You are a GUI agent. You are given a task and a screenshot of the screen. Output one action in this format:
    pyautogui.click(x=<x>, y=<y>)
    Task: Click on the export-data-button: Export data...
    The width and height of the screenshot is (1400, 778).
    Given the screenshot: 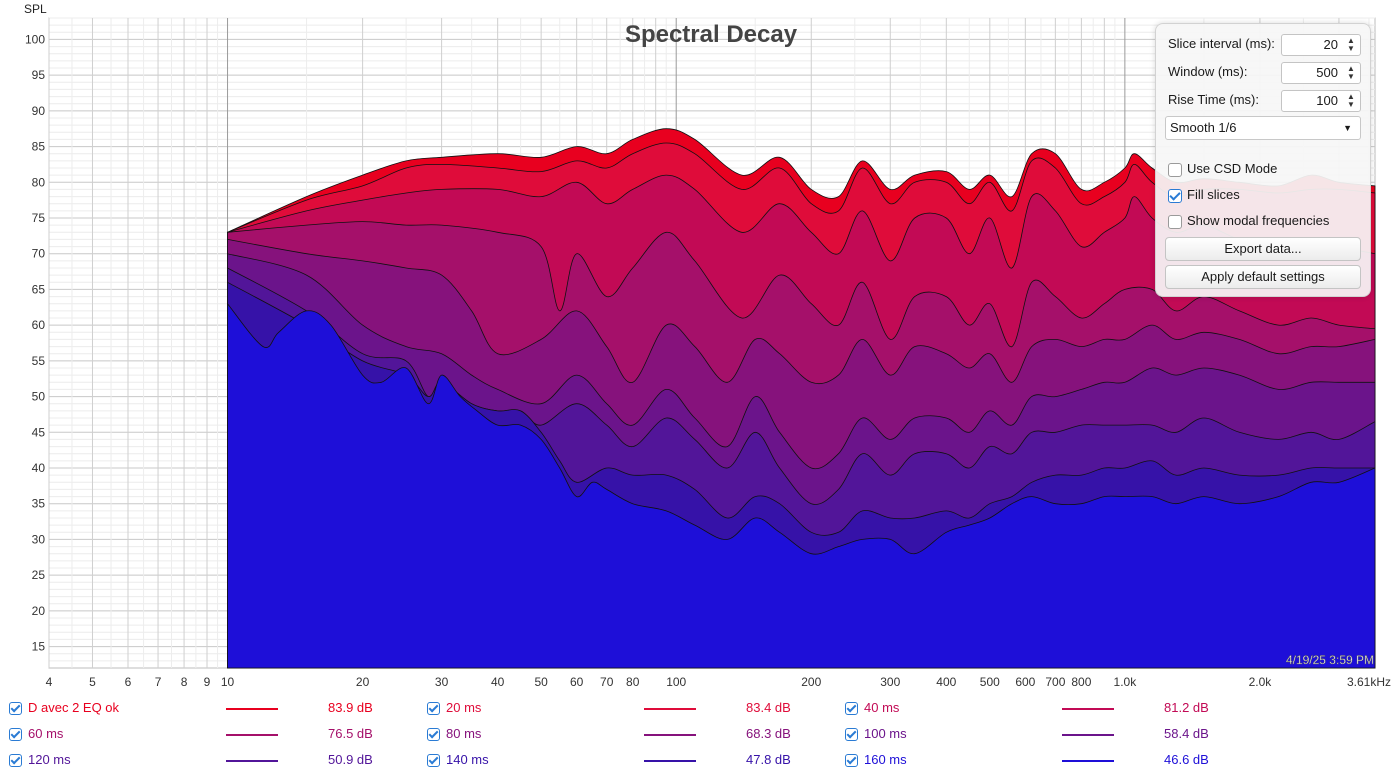 What is the action you would take?
    pyautogui.click(x=1263, y=249)
    